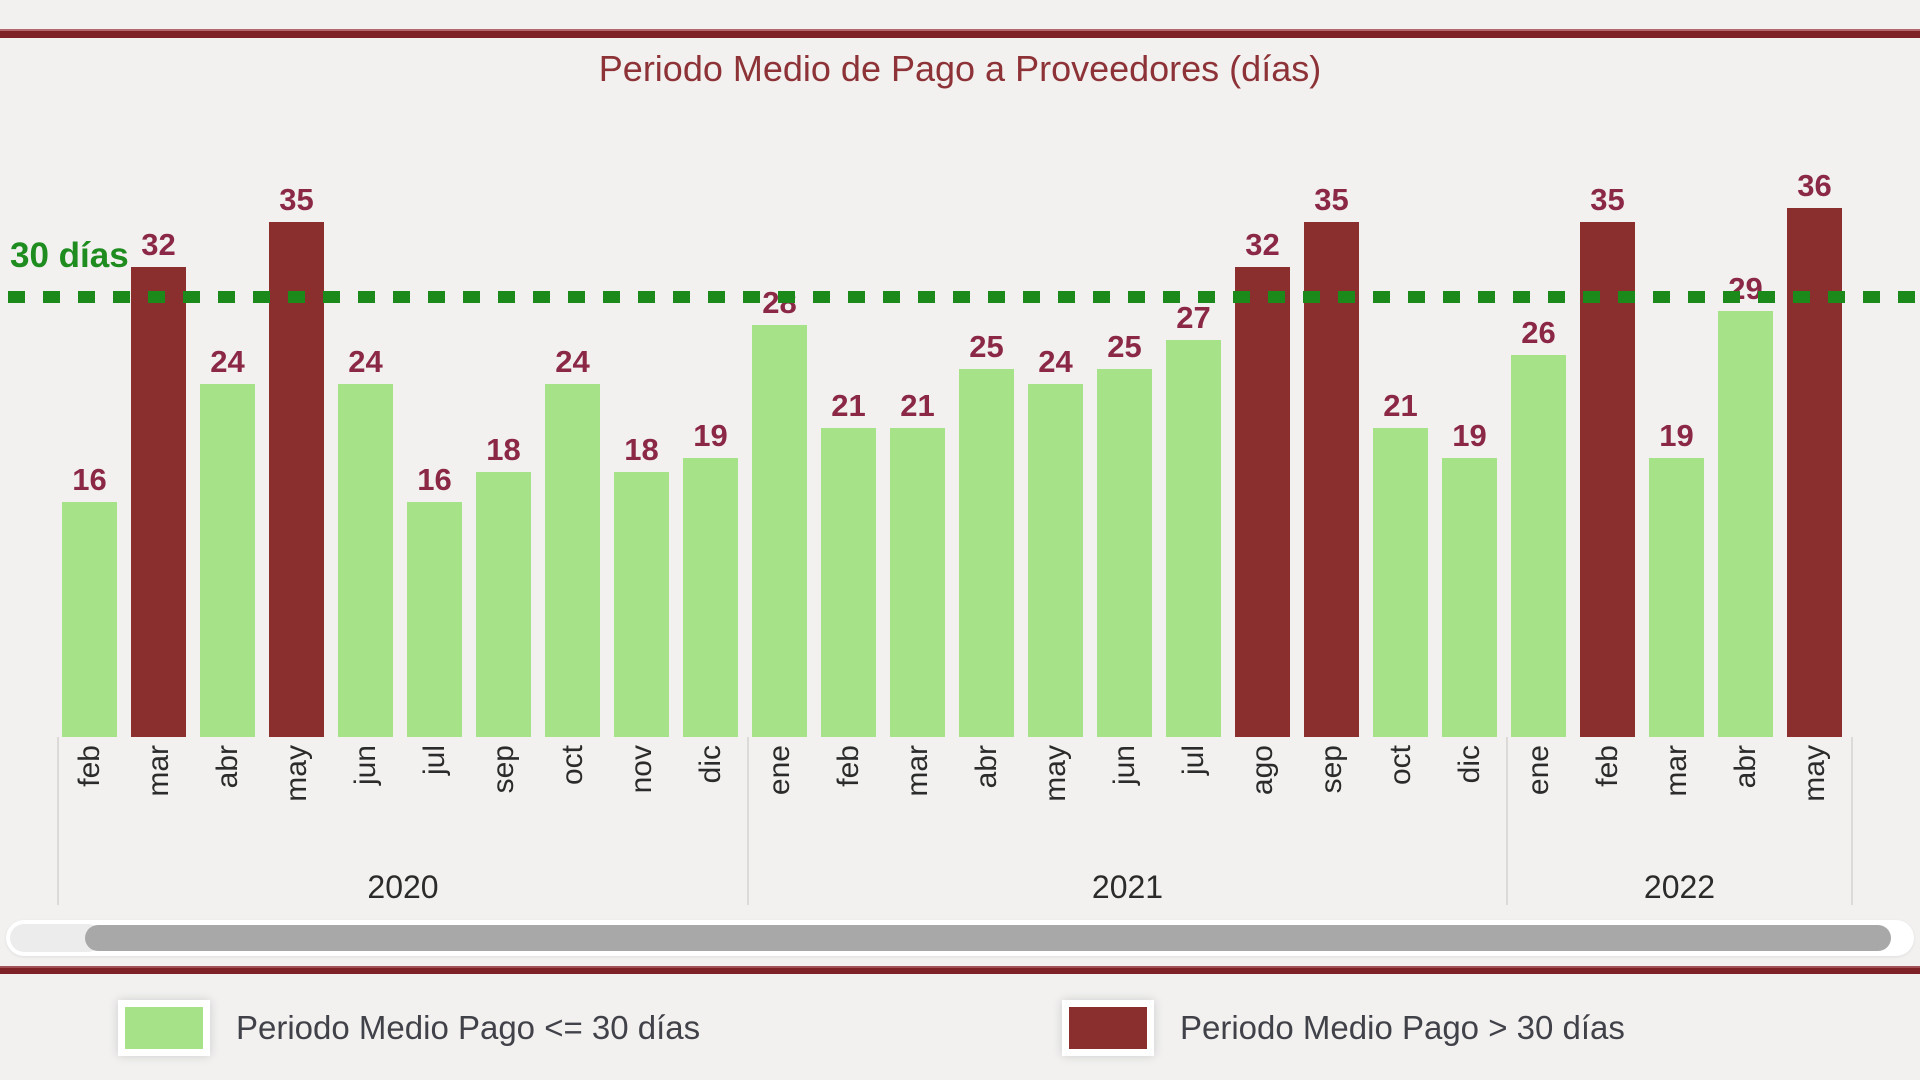 This screenshot has width=1920, height=1080. I want to click on bar-2020-sep, so click(503, 604).